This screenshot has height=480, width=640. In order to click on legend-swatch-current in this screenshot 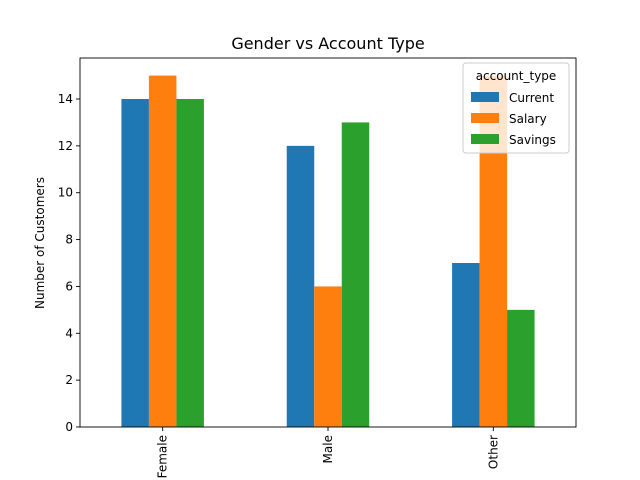, I will do `click(485, 97)`.